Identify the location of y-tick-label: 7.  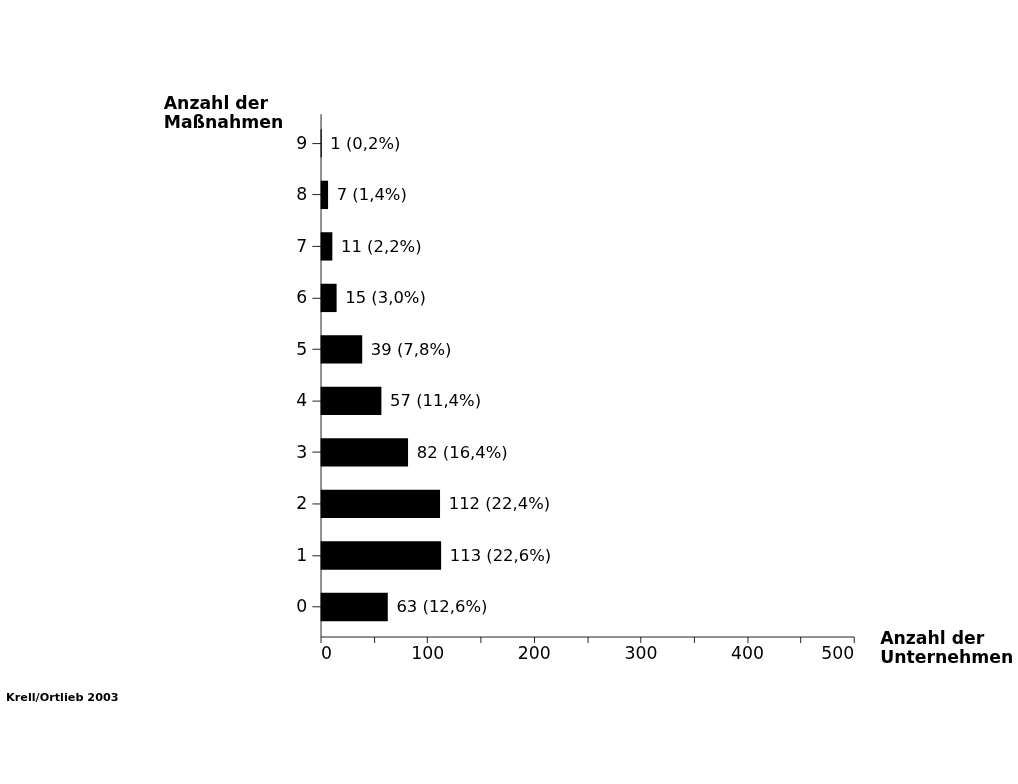
(302, 245).